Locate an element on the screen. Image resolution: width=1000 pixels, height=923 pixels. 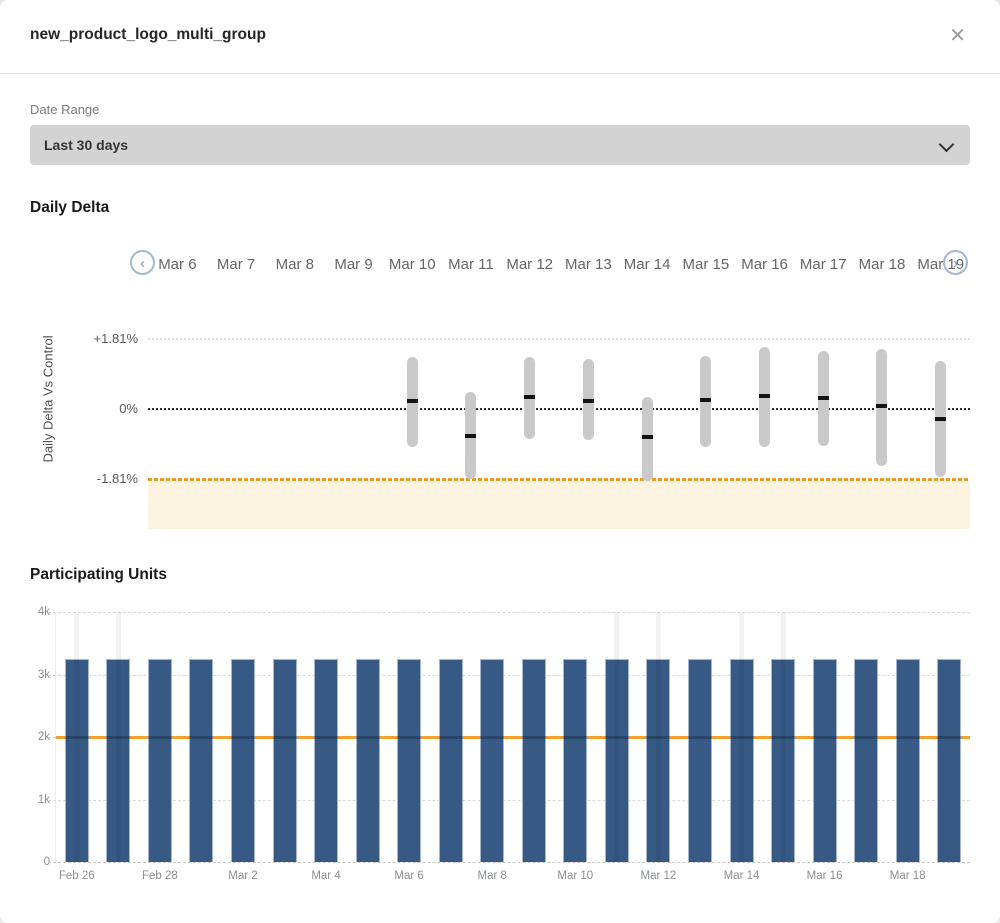
date-range-value: Last 30 days is located at coordinates (86, 145).